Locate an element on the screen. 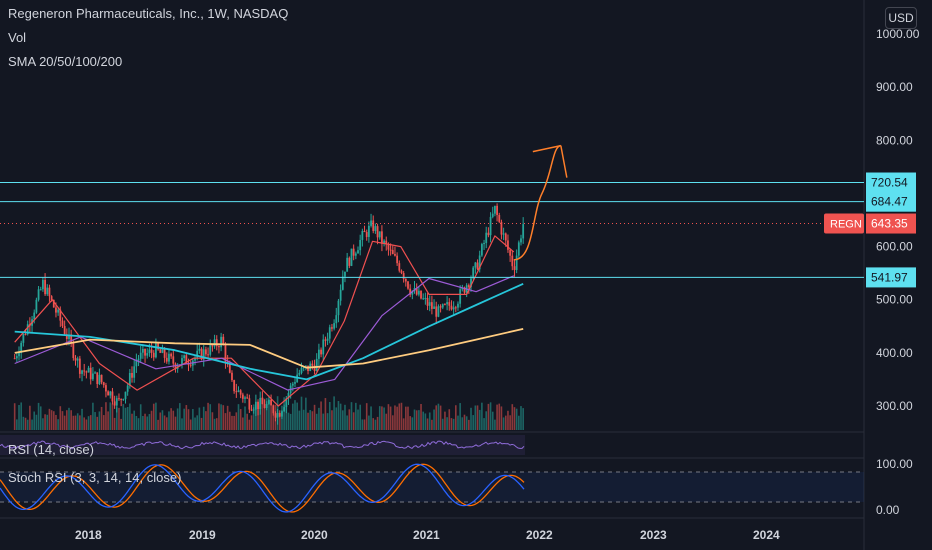 The height and width of the screenshot is (550, 932). y-tick-label: 800.00 is located at coordinates (894, 140).